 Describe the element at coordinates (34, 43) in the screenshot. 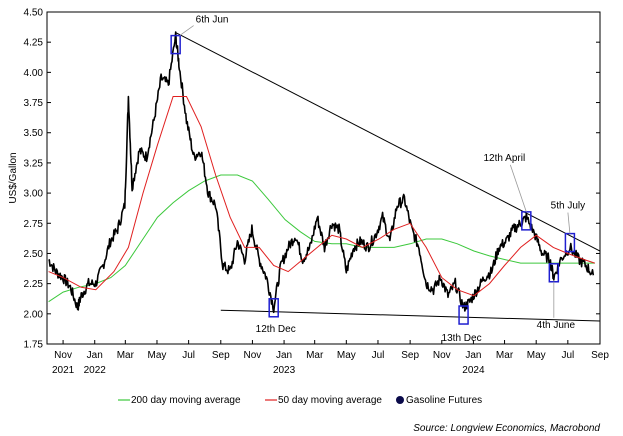

I see `y-tick-label: 4.25` at that location.